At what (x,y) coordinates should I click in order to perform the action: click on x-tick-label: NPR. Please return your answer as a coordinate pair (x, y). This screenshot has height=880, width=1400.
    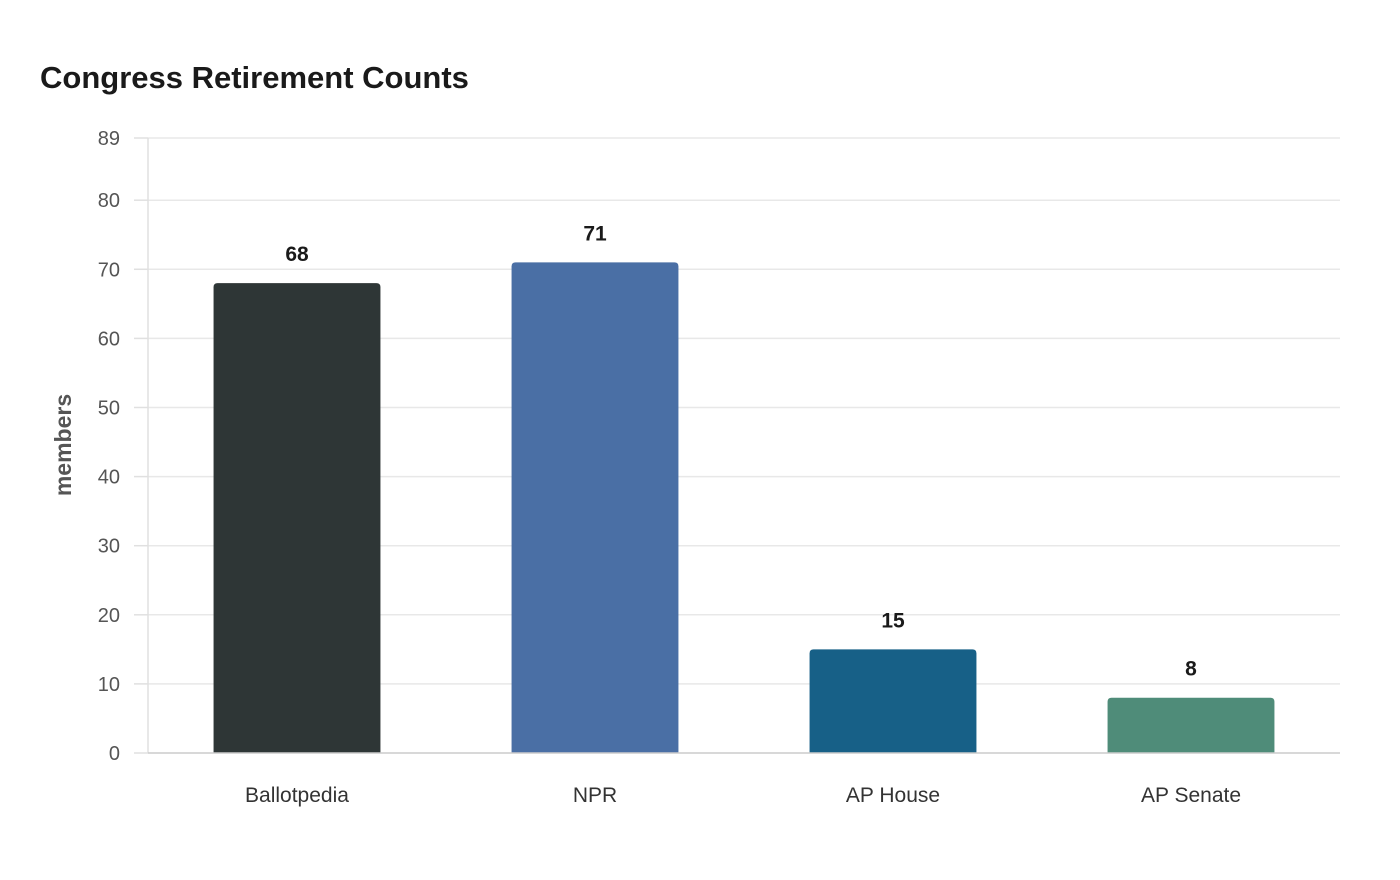
    Looking at the image, I should click on (595, 795).